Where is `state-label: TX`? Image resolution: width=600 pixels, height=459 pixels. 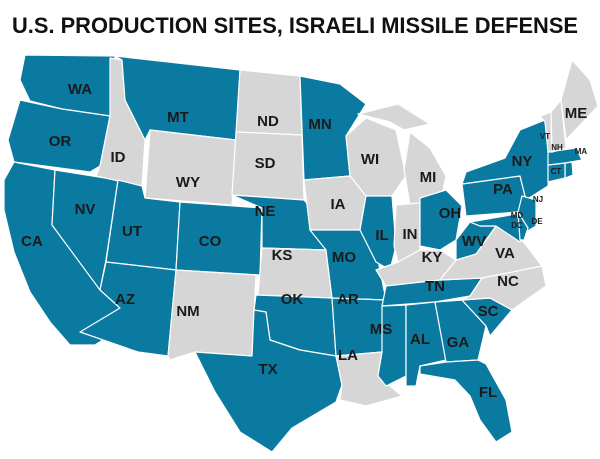
state-label: TX is located at coordinates (267, 369).